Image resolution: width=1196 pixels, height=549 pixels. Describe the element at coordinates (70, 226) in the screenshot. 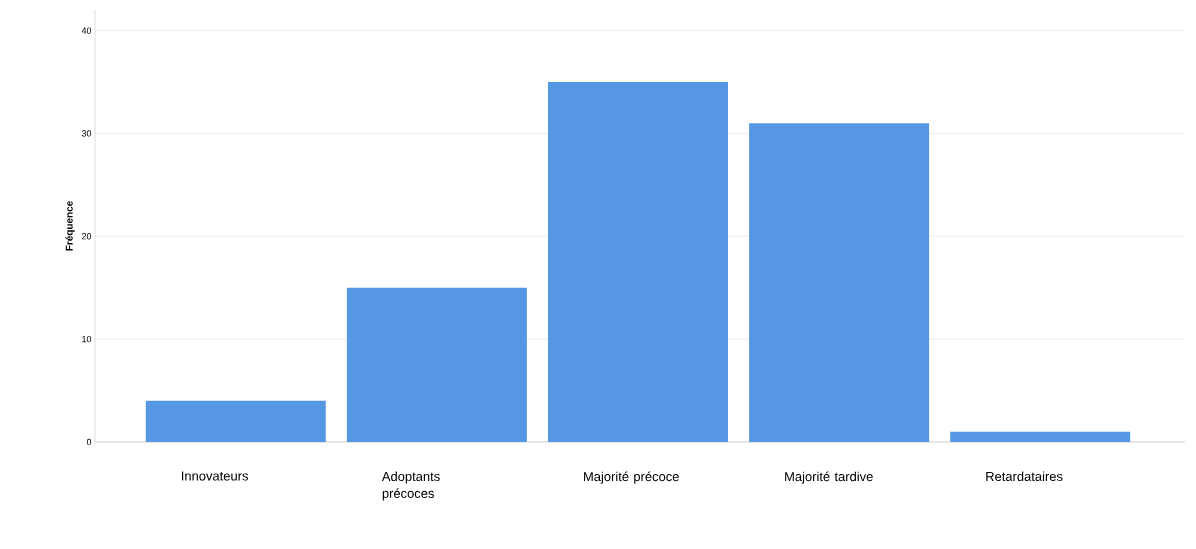

I see `y-axis-title: Fréquence` at that location.